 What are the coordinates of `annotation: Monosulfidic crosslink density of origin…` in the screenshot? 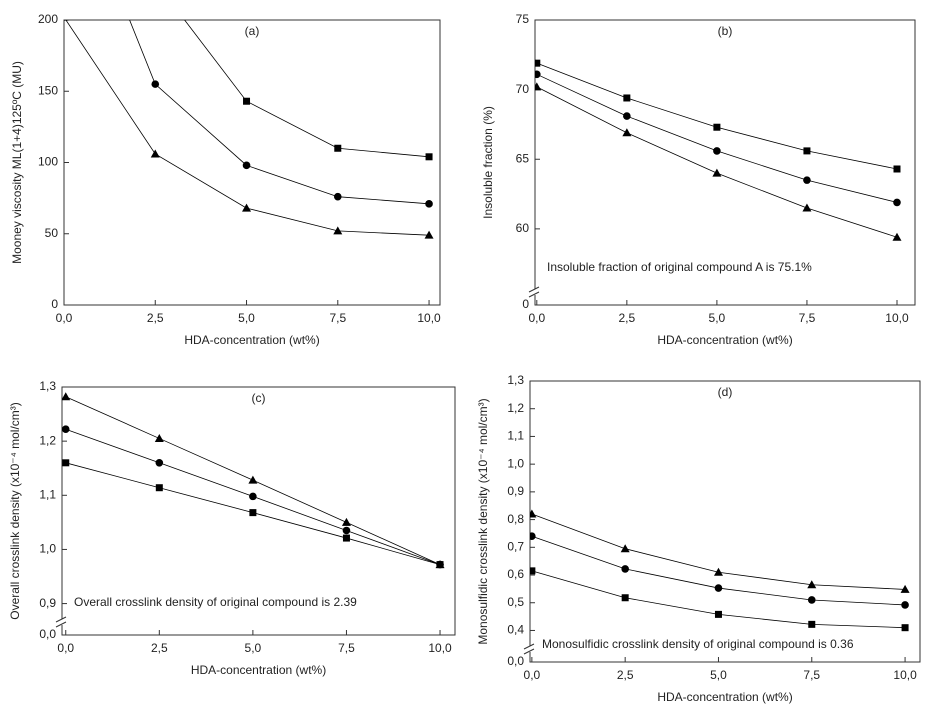 It's located at (698, 644).